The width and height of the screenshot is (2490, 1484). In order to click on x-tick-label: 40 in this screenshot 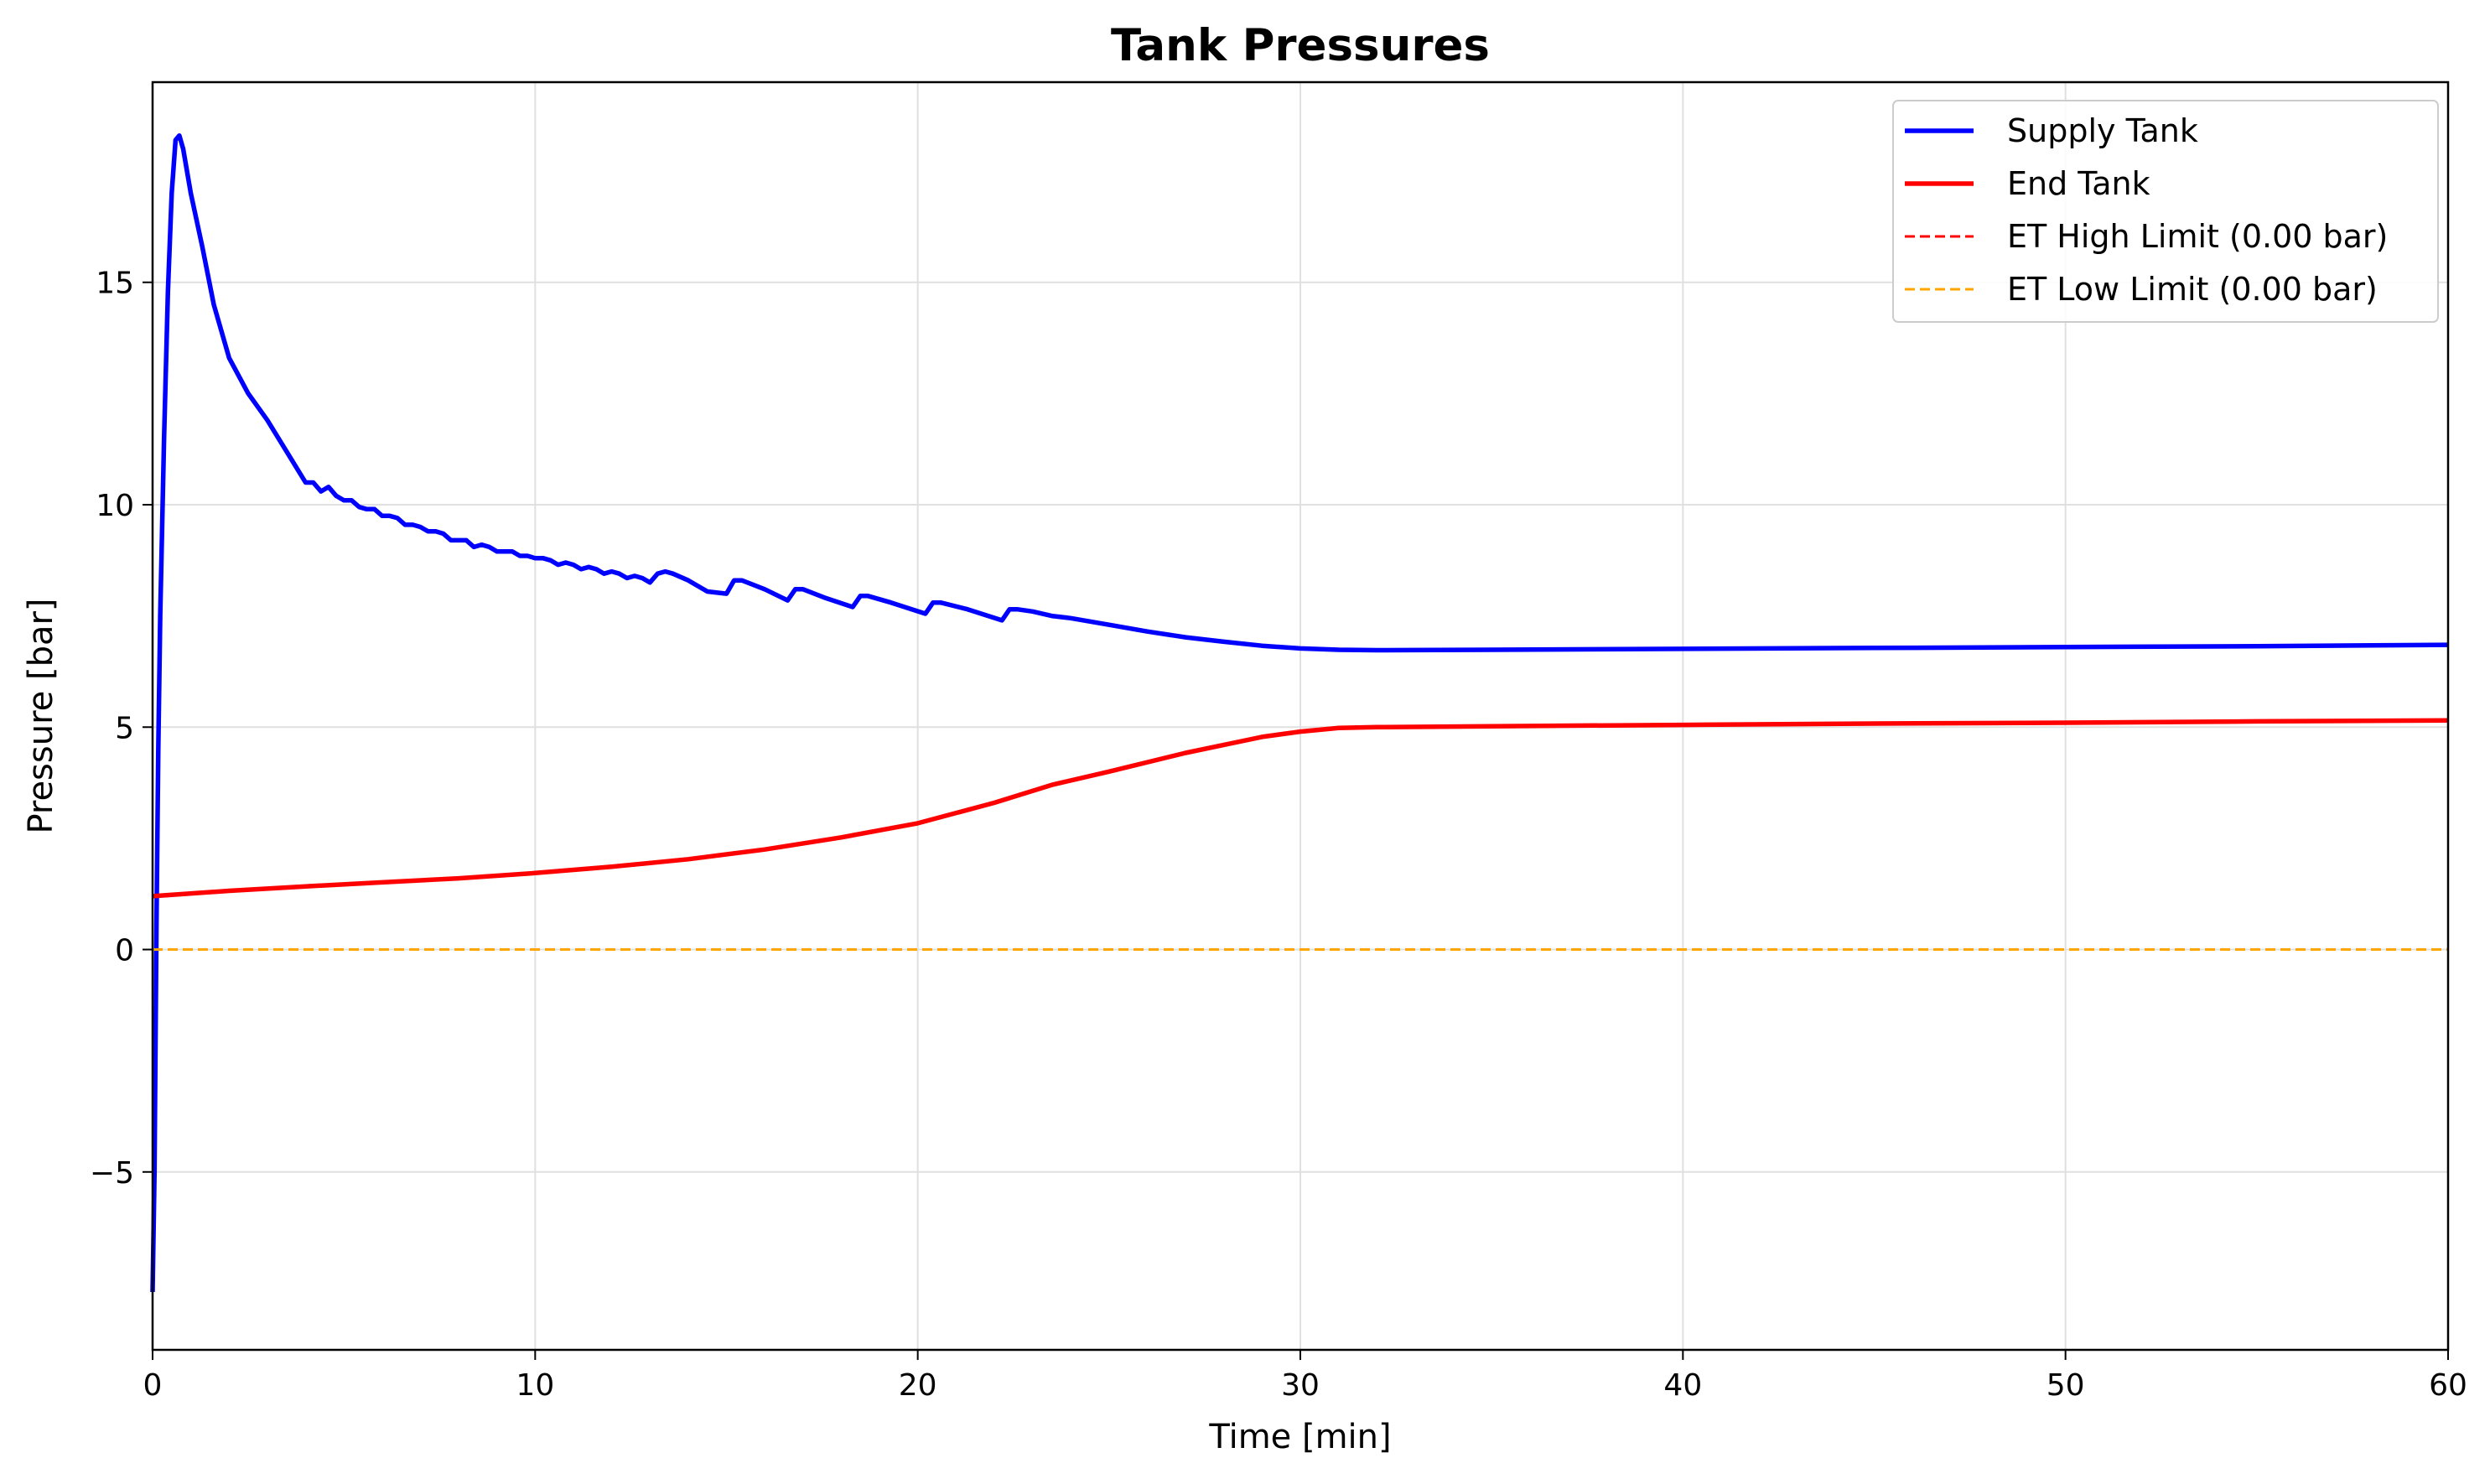, I will do `click(1682, 1385)`.